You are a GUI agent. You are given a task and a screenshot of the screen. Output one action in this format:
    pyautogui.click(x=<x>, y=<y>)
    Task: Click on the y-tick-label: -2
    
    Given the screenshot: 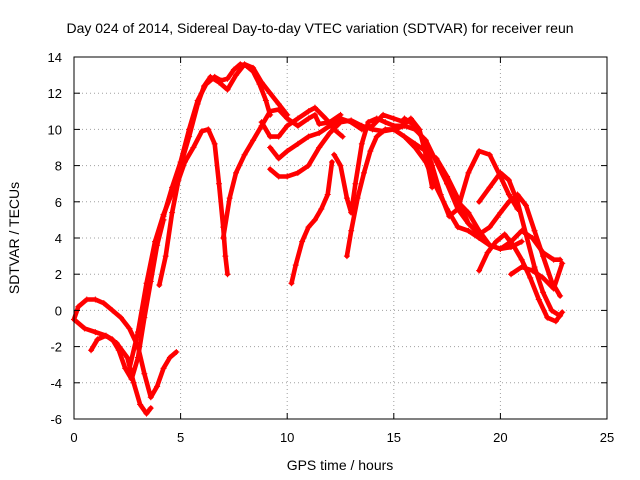 What is the action you would take?
    pyautogui.click(x=56, y=347)
    